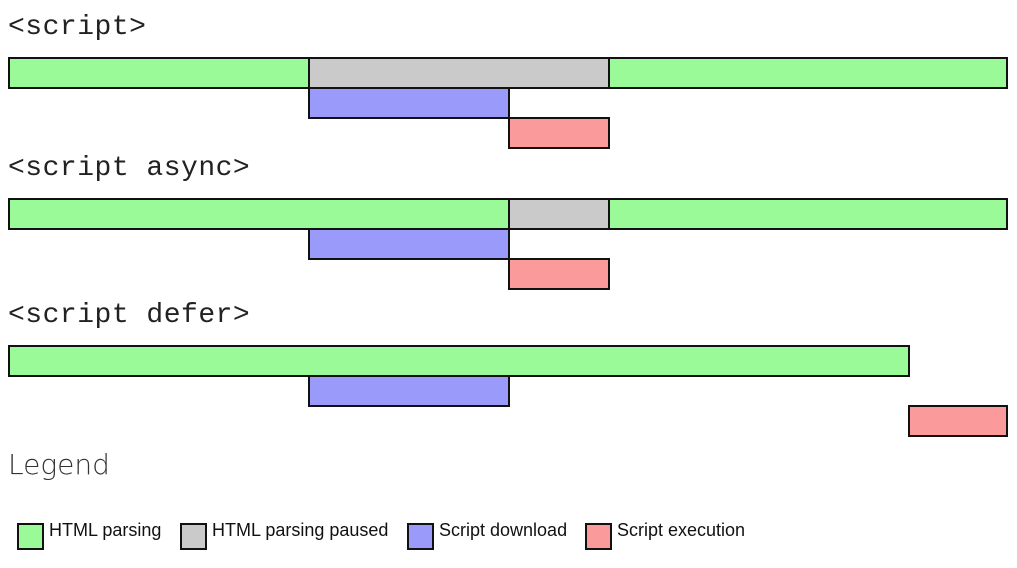 The height and width of the screenshot is (568, 1017). I want to click on section-title-script-async: <script async>, so click(129, 168).